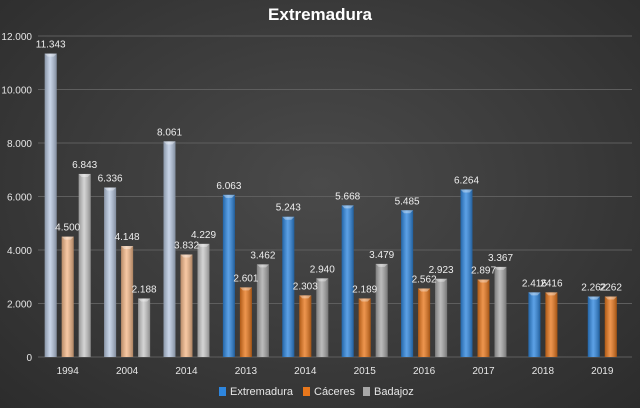 The width and height of the screenshot is (640, 408). Describe the element at coordinates (543, 371) in the screenshot. I see `x-tick-label: 2018` at that location.